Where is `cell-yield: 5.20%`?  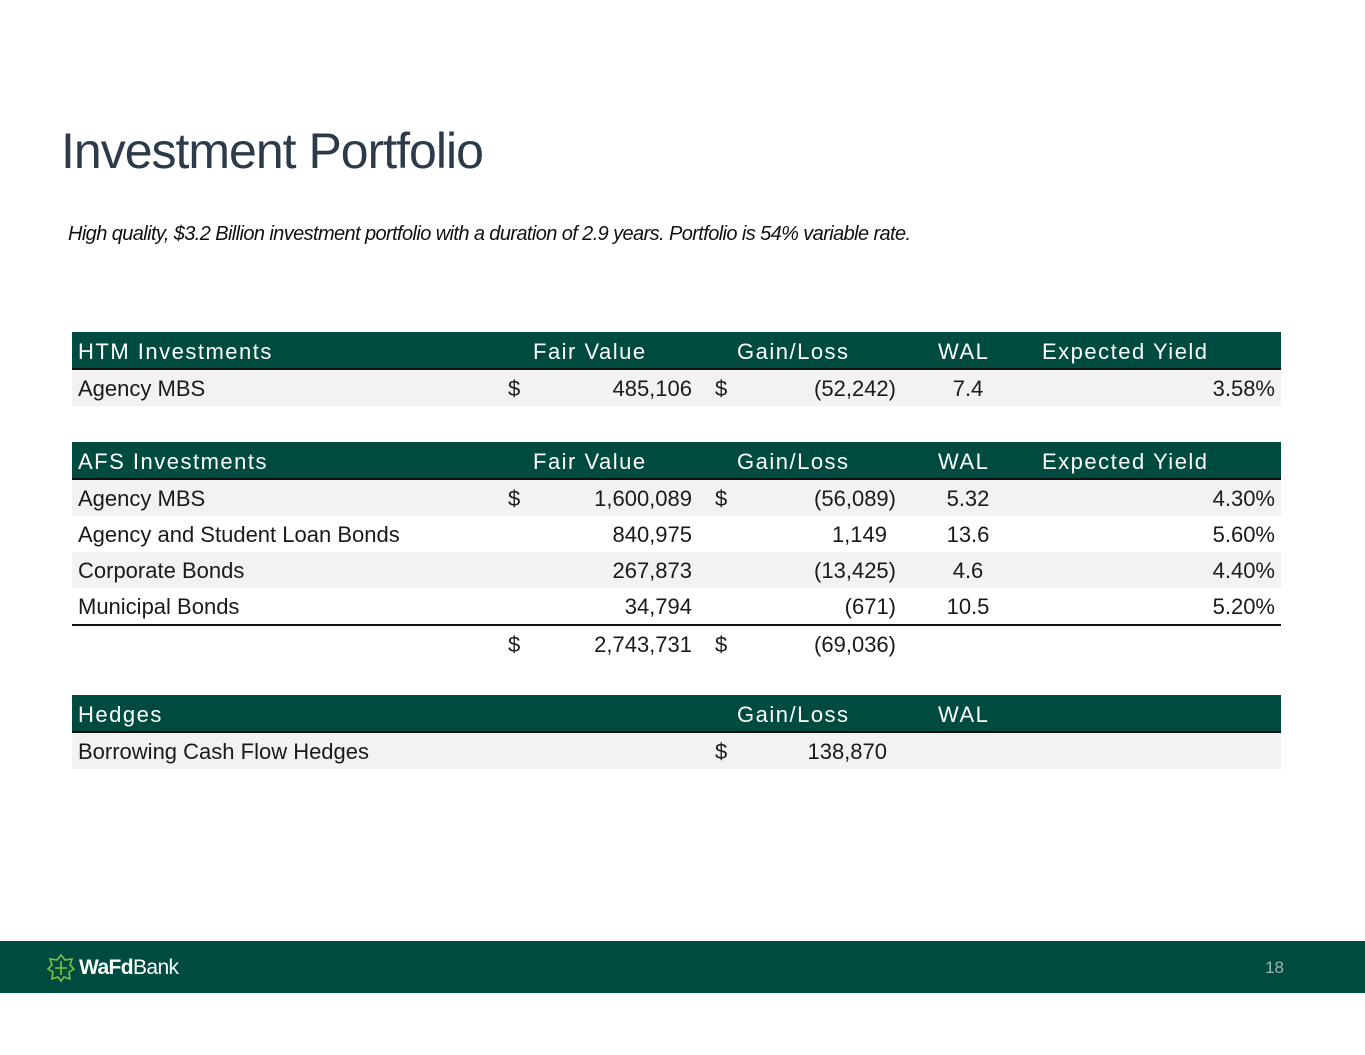
cell-yield: 5.20% is located at coordinates (1243, 606).